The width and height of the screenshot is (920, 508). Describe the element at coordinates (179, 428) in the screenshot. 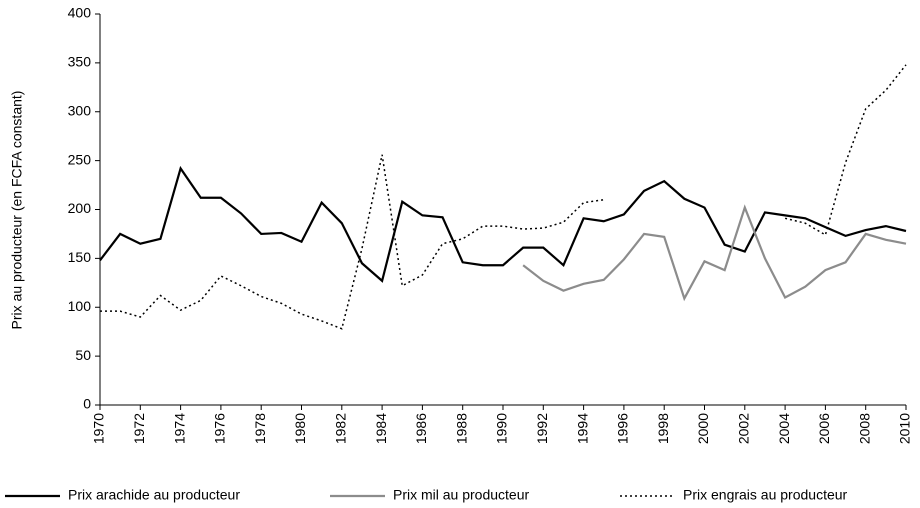

I see `x-tick-label: 1974` at that location.